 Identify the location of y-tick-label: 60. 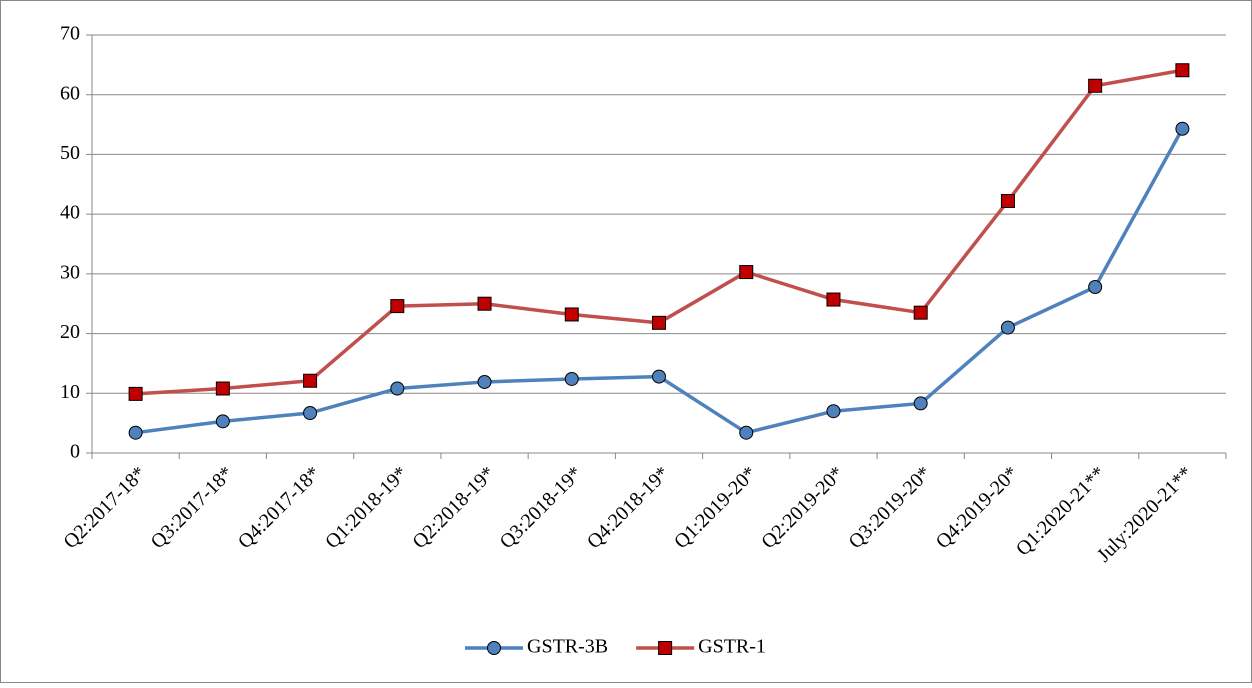
(70, 93).